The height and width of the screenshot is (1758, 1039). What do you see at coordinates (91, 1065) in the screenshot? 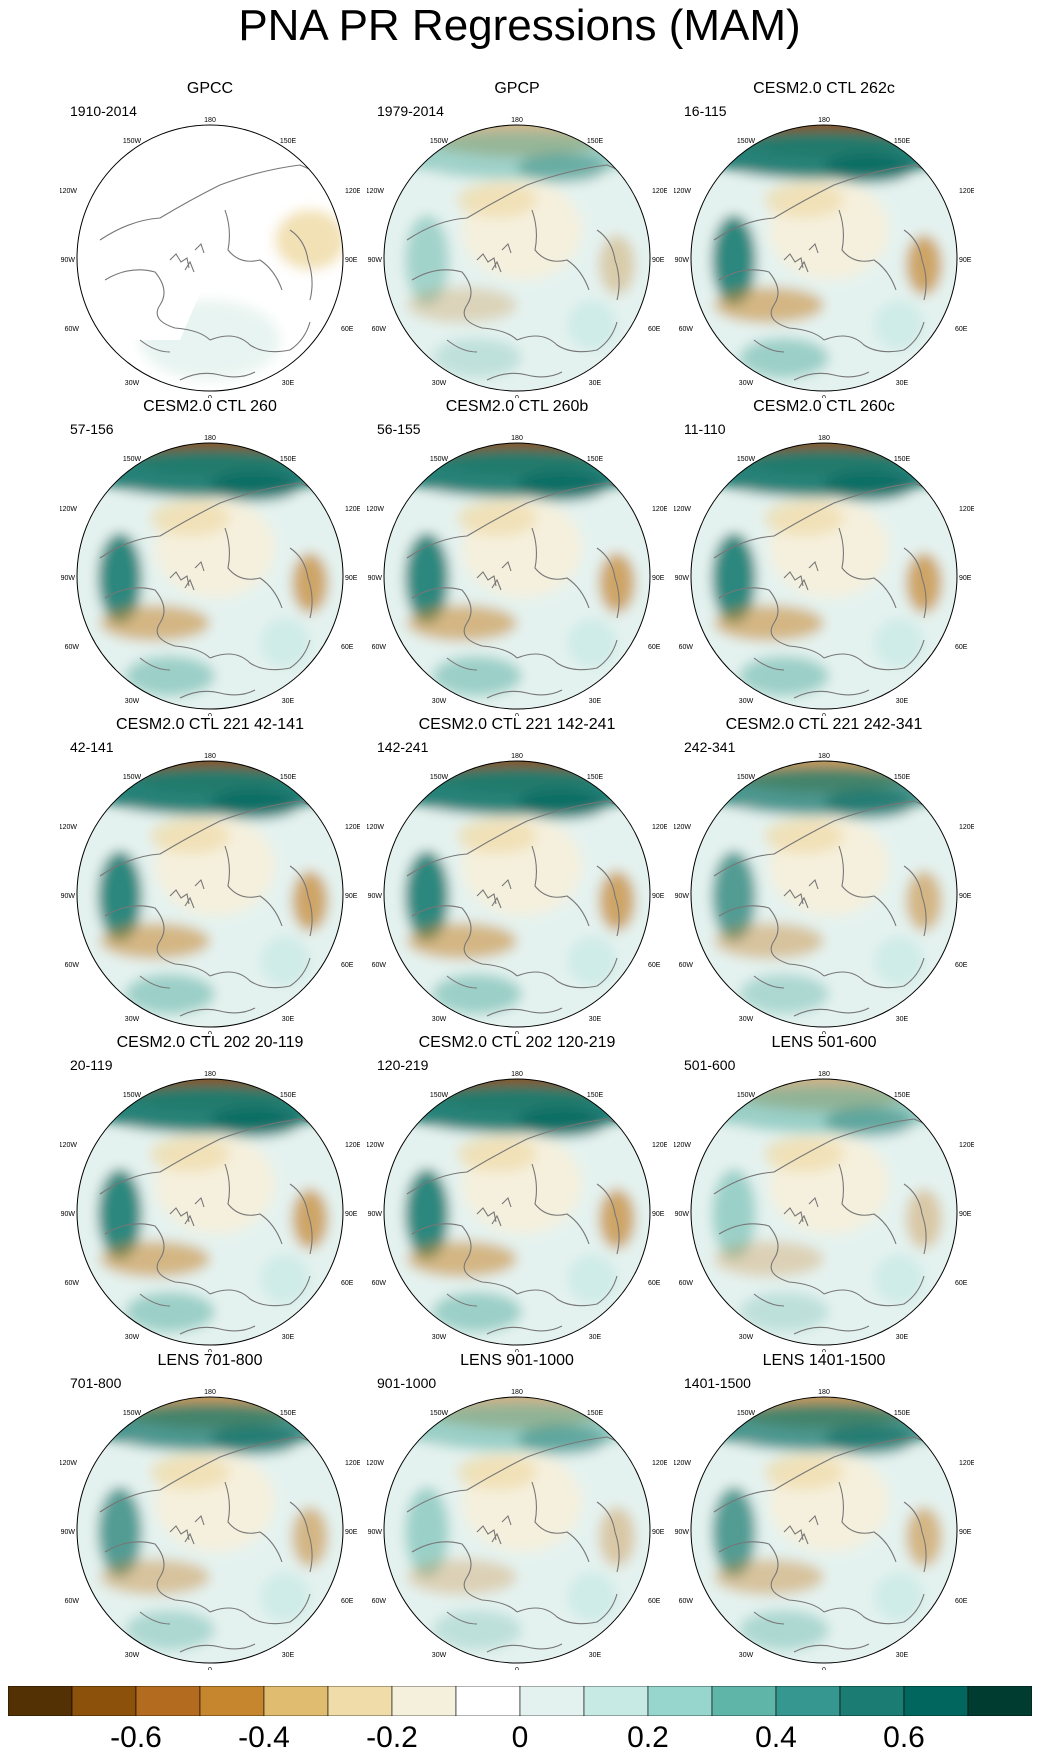
I see `panel-period: 20-119` at bounding box center [91, 1065].